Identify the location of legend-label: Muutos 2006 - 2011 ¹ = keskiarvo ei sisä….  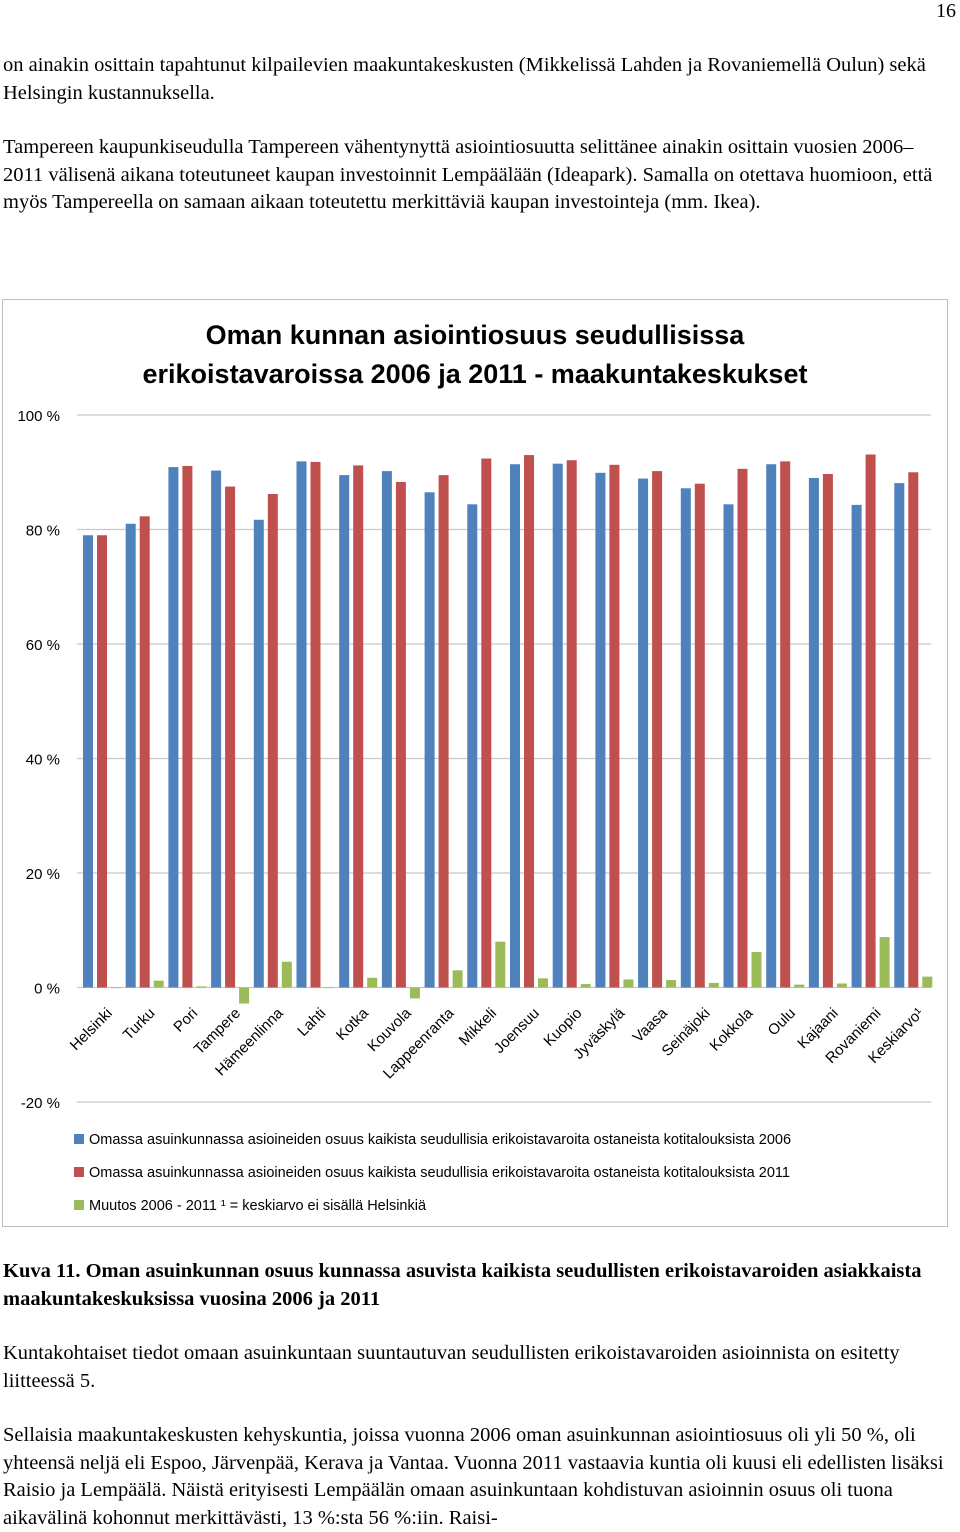
(258, 1206).